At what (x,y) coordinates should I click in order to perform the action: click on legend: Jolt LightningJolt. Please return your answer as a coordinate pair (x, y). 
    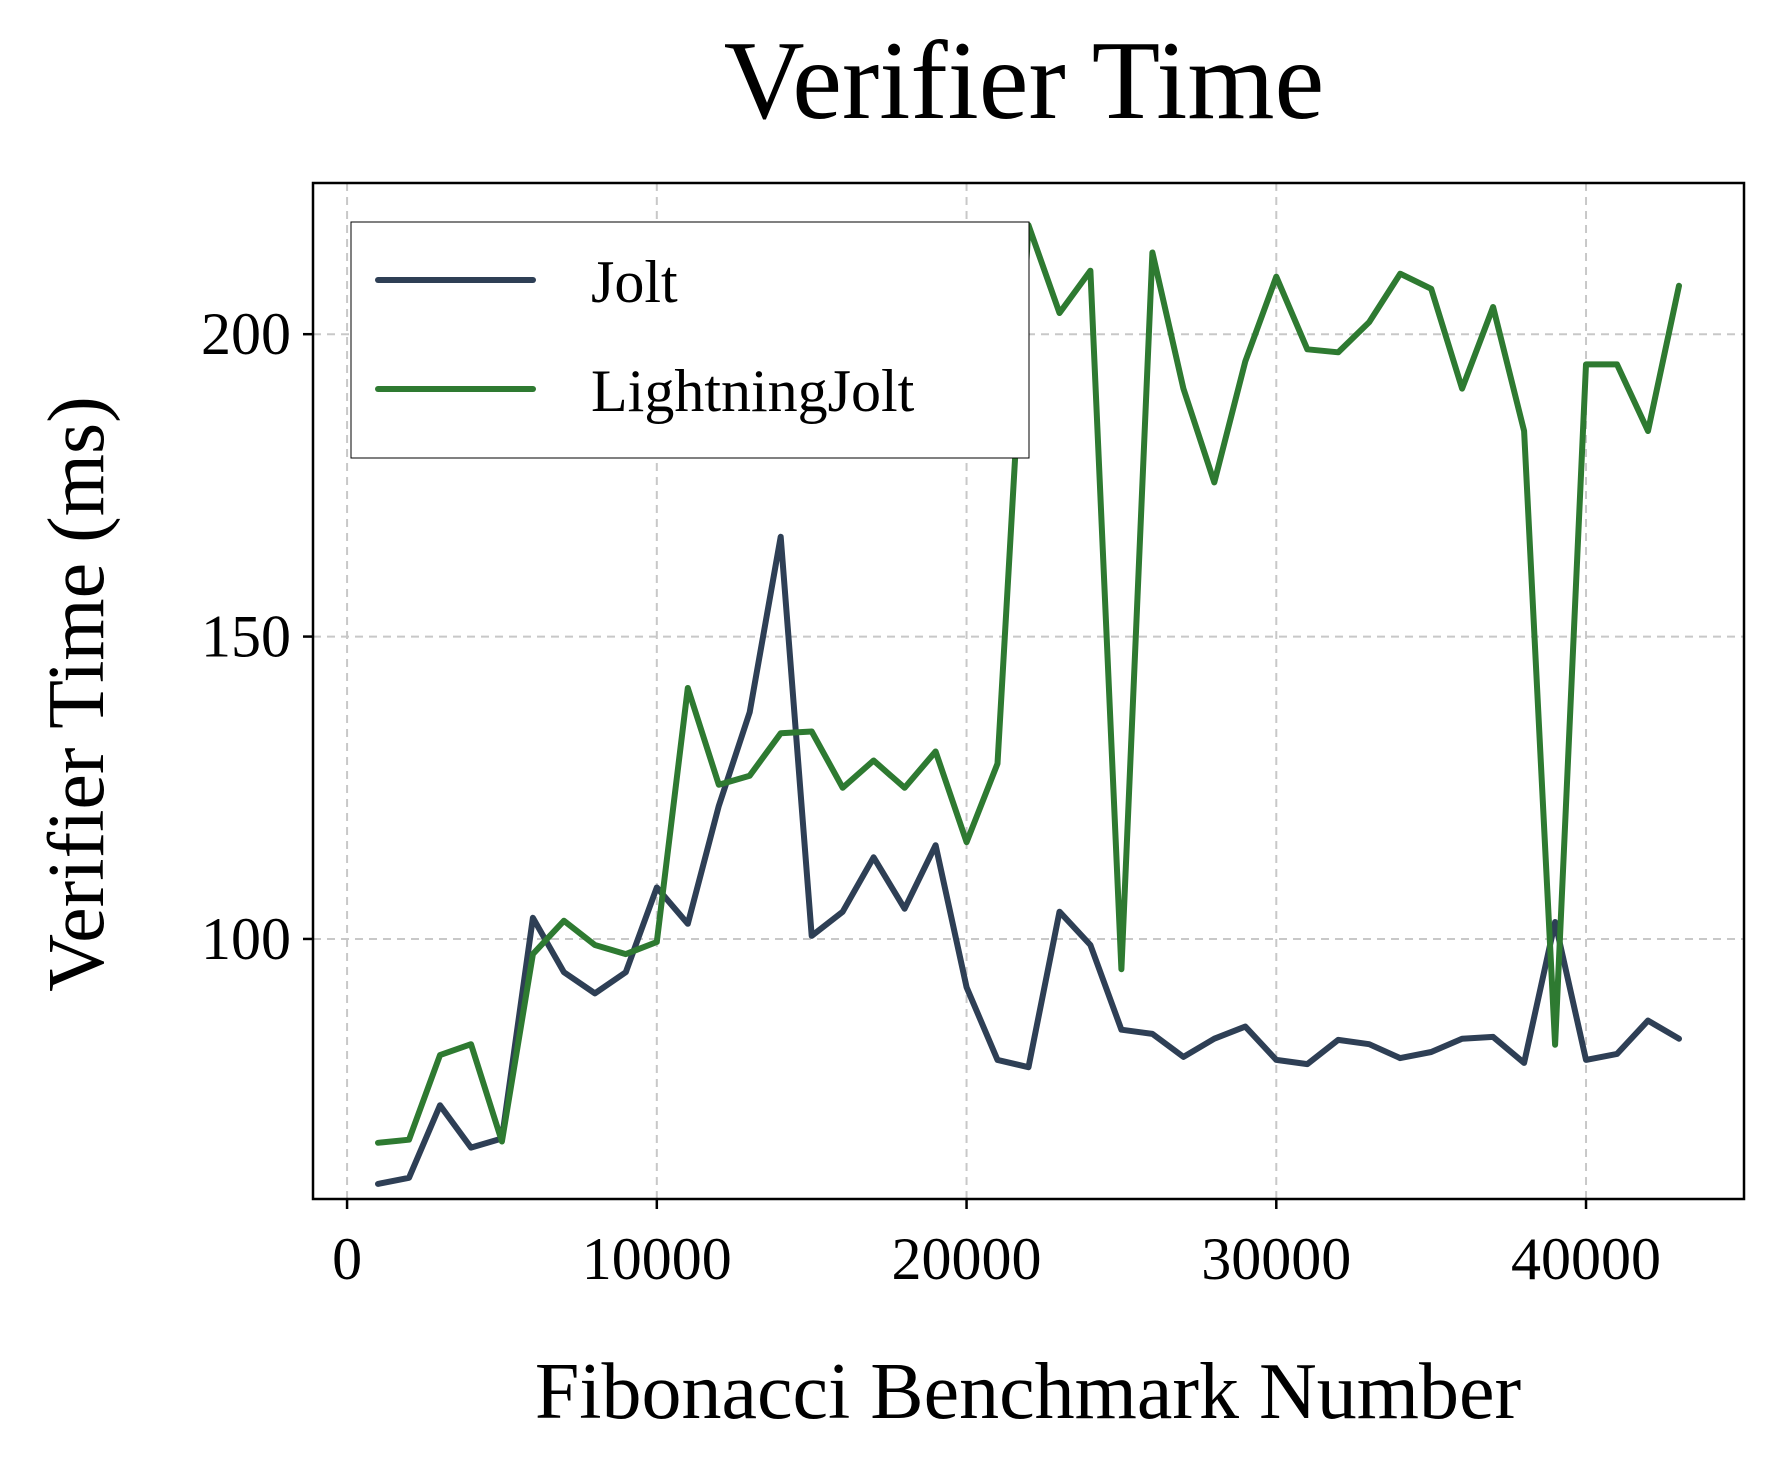
    Looking at the image, I should click on (690, 340).